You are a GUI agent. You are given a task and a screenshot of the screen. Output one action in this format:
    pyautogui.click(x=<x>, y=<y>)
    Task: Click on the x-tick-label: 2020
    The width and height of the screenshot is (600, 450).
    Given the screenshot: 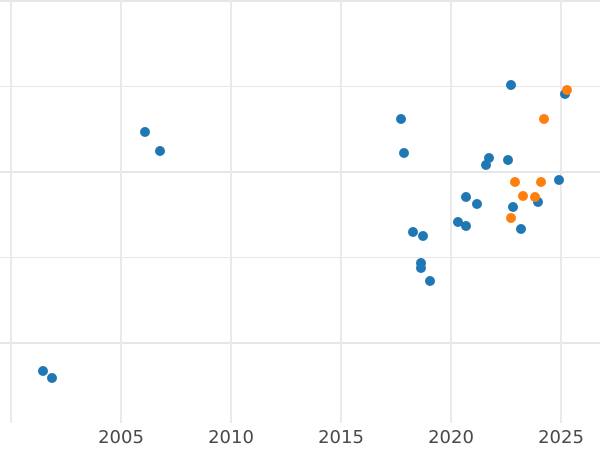 What is the action you would take?
    pyautogui.click(x=451, y=437)
    